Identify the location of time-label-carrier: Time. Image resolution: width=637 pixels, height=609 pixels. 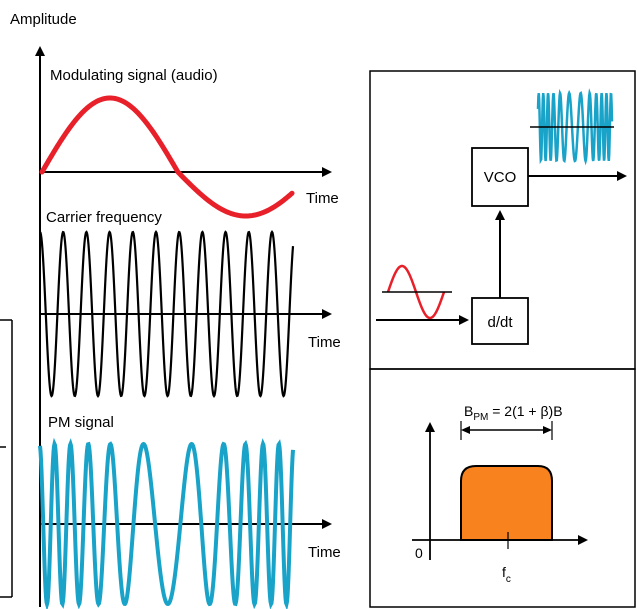
(324, 342).